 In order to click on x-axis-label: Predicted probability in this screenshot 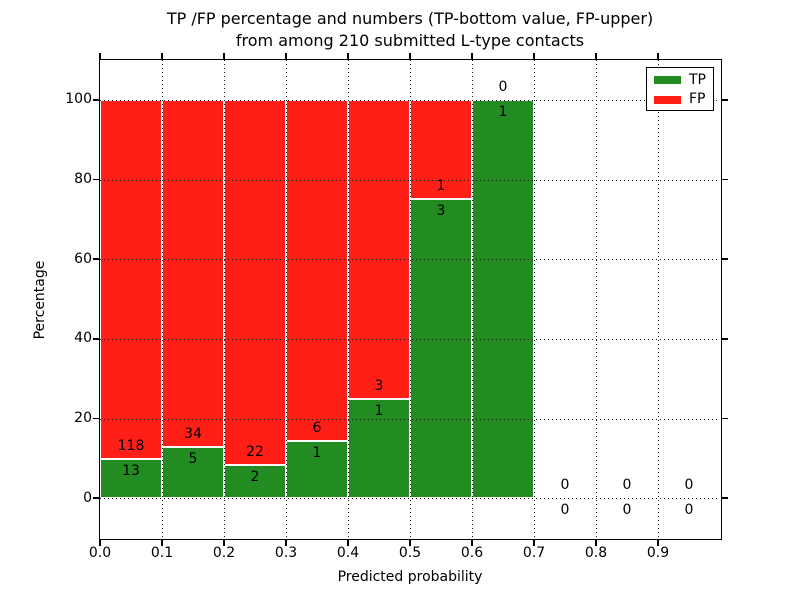, I will do `click(410, 577)`.